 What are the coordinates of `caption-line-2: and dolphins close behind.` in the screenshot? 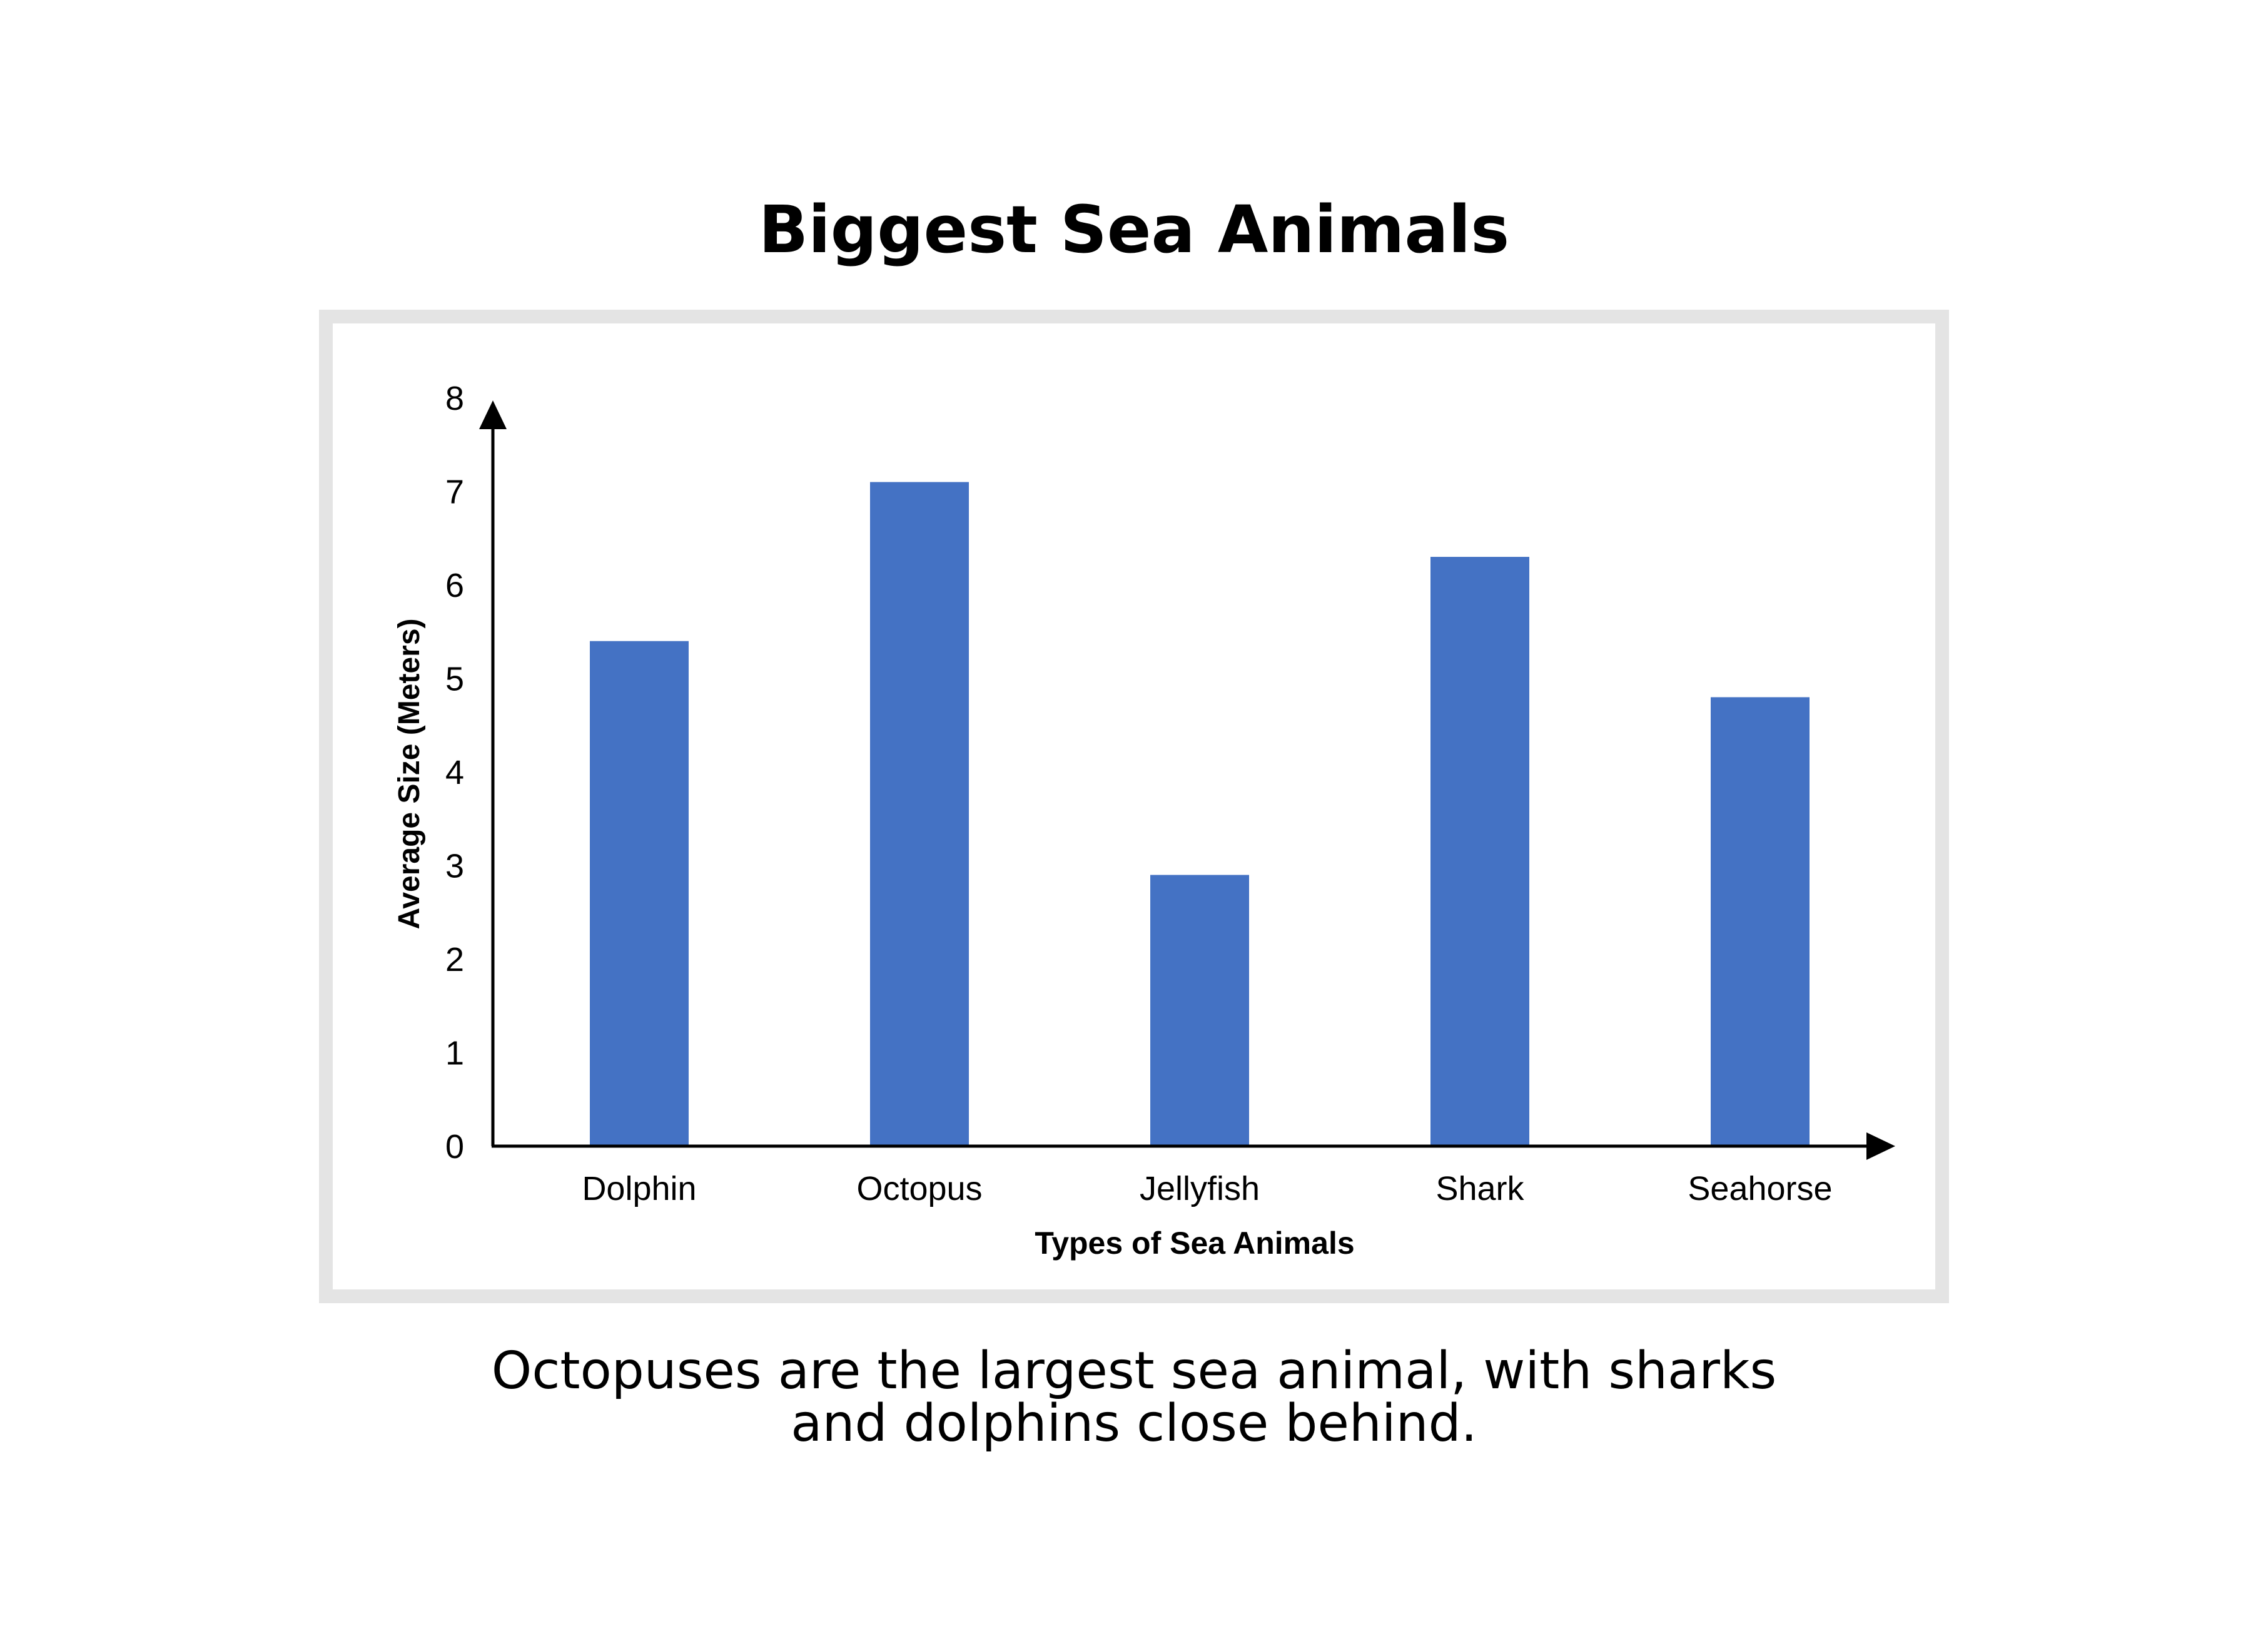 It's located at (1134, 1424).